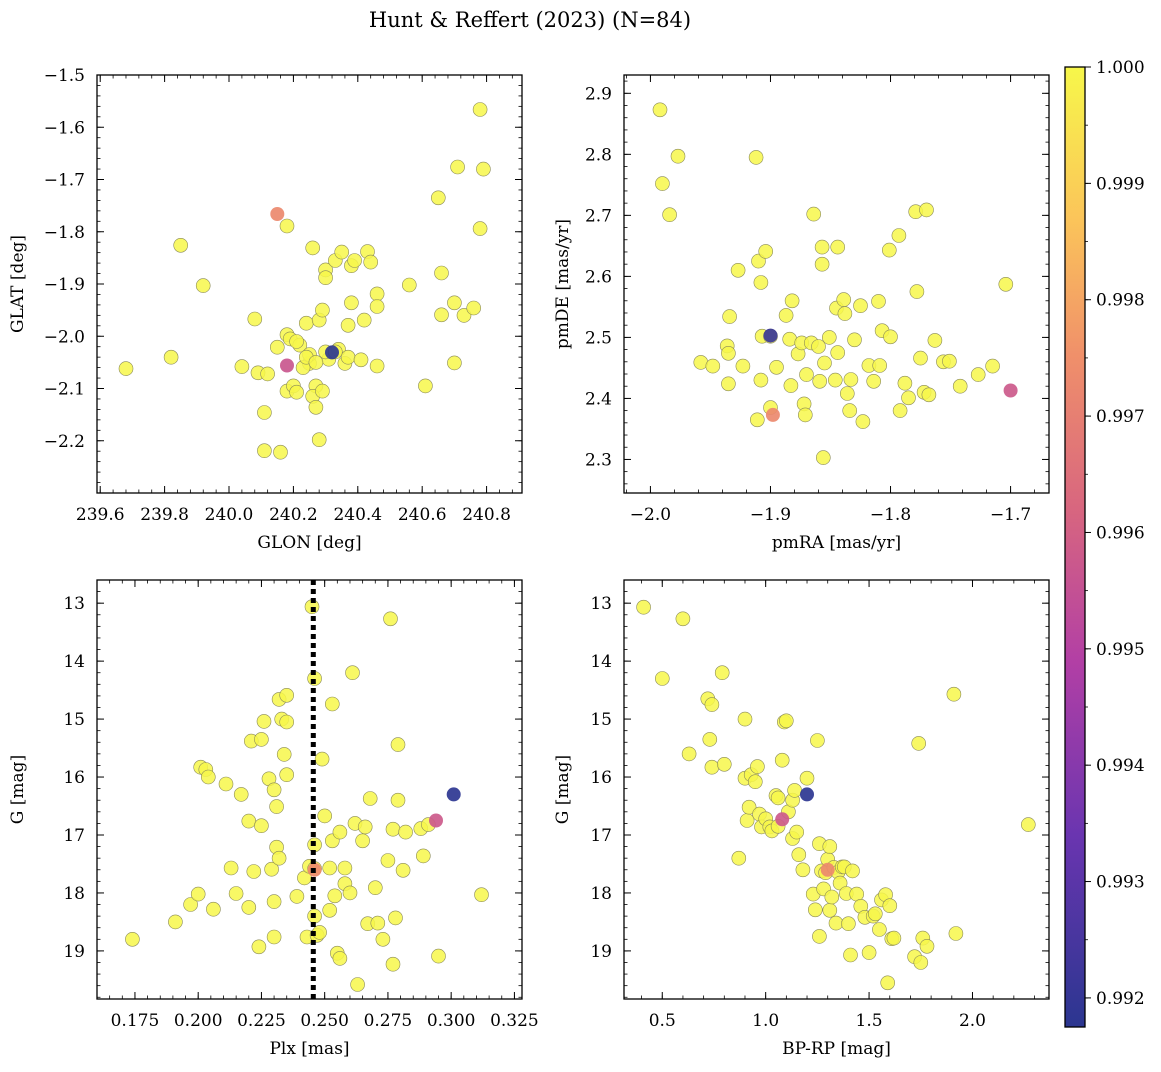  I want to click on x-tick-label: 240.2, so click(293, 515).